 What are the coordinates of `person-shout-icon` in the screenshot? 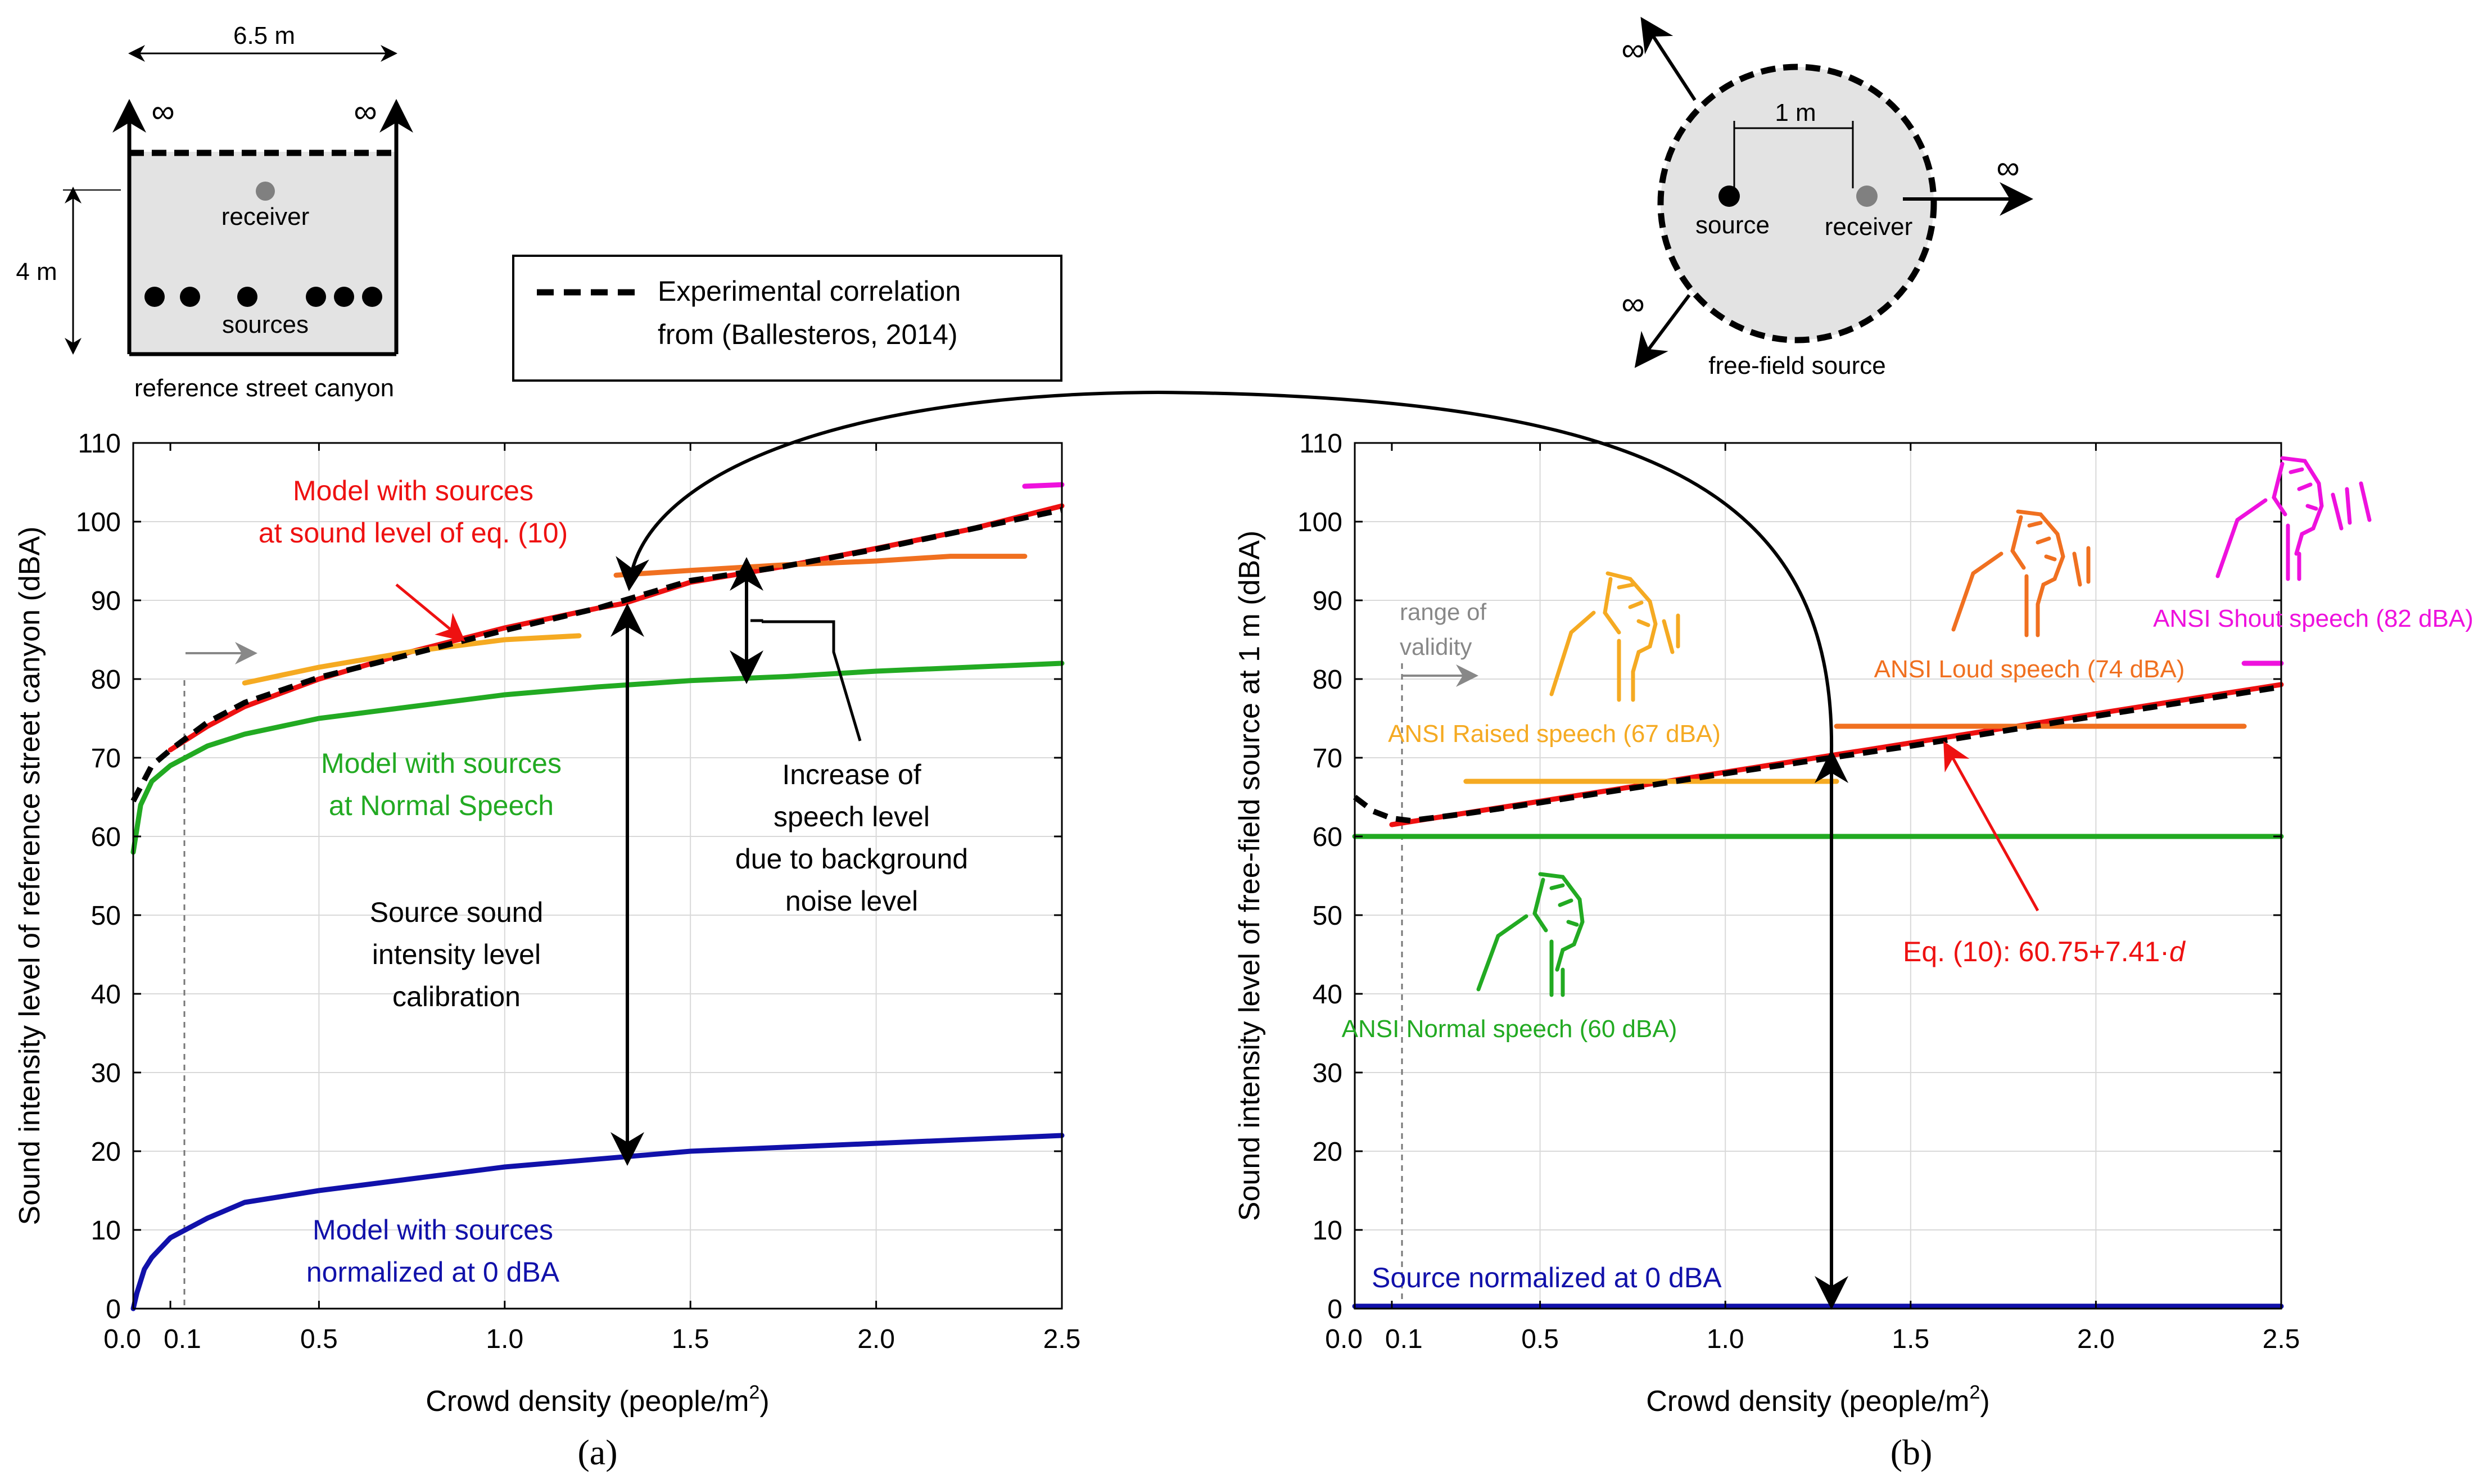 It's located at (2293, 518).